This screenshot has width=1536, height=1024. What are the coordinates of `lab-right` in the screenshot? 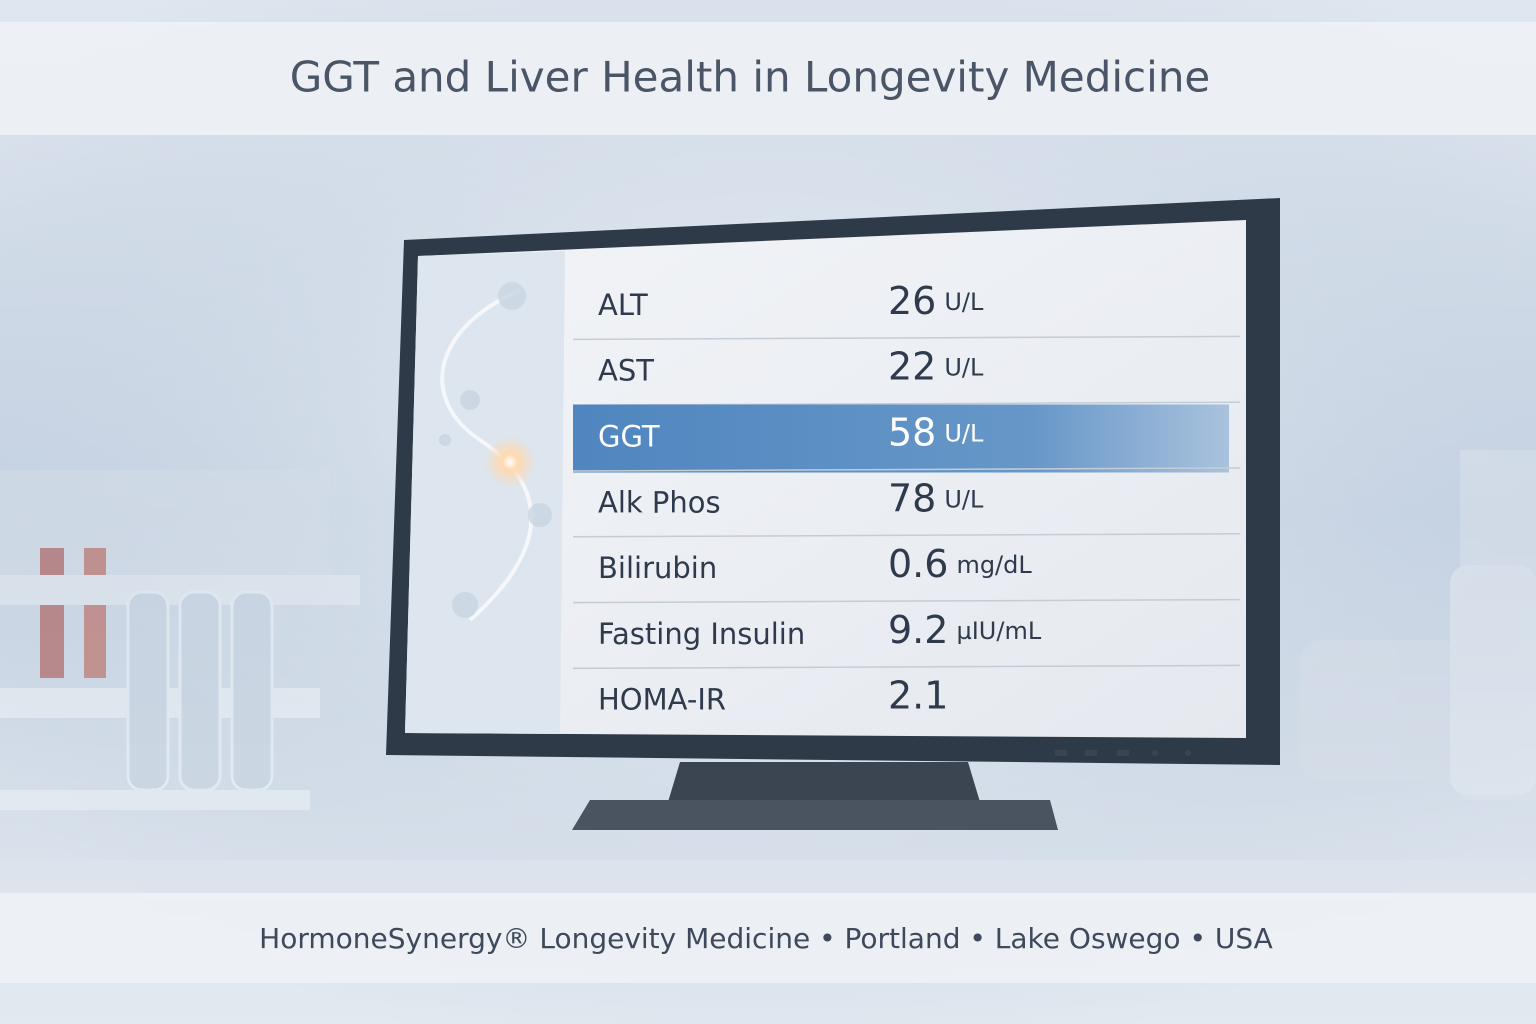 It's located at (1418, 625).